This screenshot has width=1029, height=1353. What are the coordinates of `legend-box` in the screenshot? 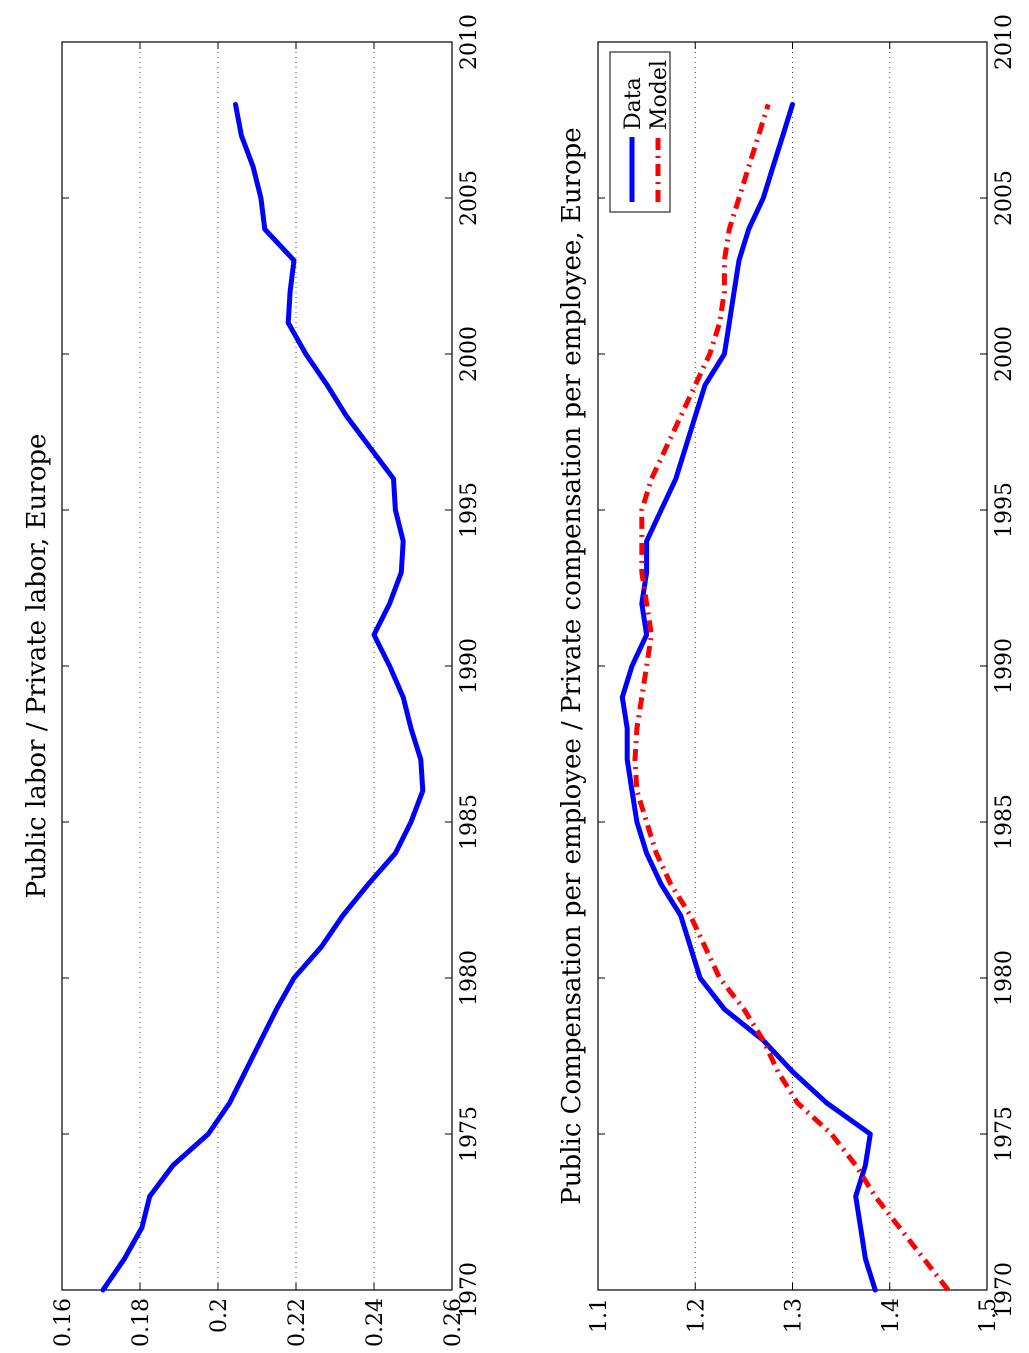 It's located at (640, 132).